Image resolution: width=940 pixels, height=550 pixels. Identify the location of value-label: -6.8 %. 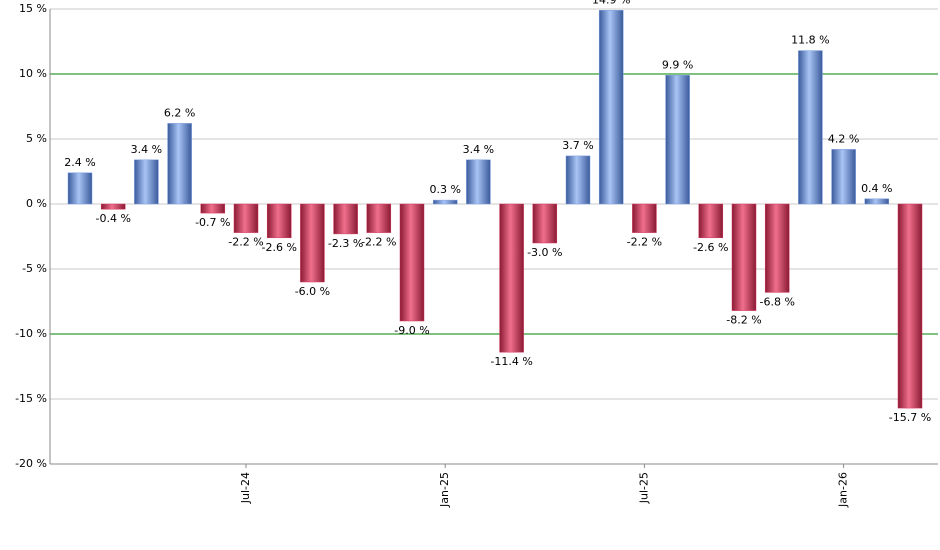
(776, 301).